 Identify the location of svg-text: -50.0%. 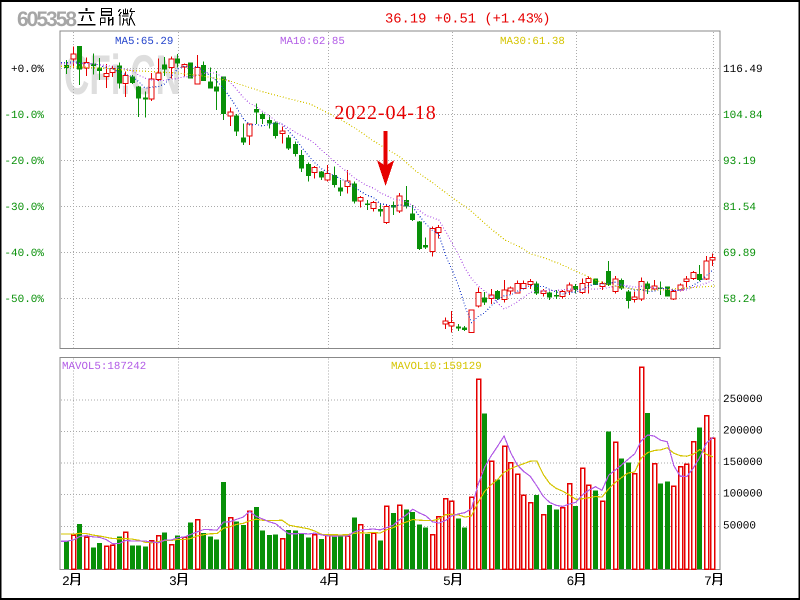
(24, 300).